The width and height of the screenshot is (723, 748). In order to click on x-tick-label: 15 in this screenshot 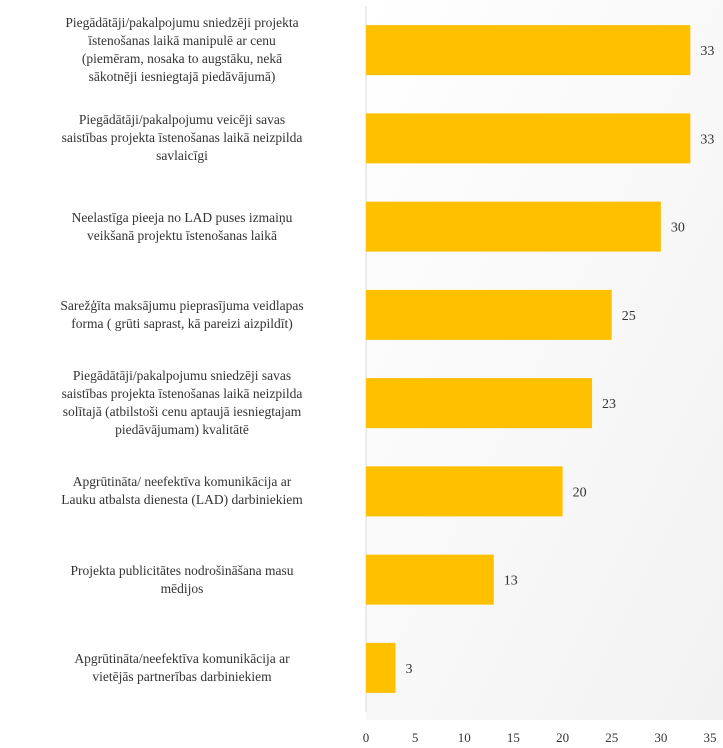, I will do `click(513, 737)`.